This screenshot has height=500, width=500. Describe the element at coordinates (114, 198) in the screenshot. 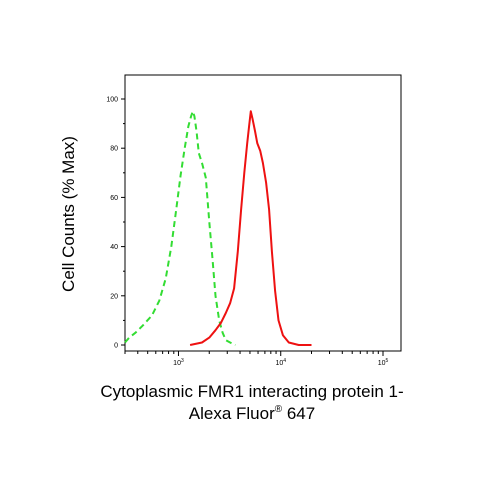

I see `y-tick-label: 60` at that location.